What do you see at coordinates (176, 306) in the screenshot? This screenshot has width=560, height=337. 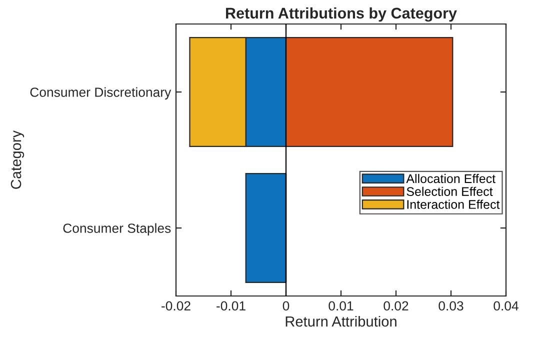 I see `x-tick-label: -0.02` at bounding box center [176, 306].